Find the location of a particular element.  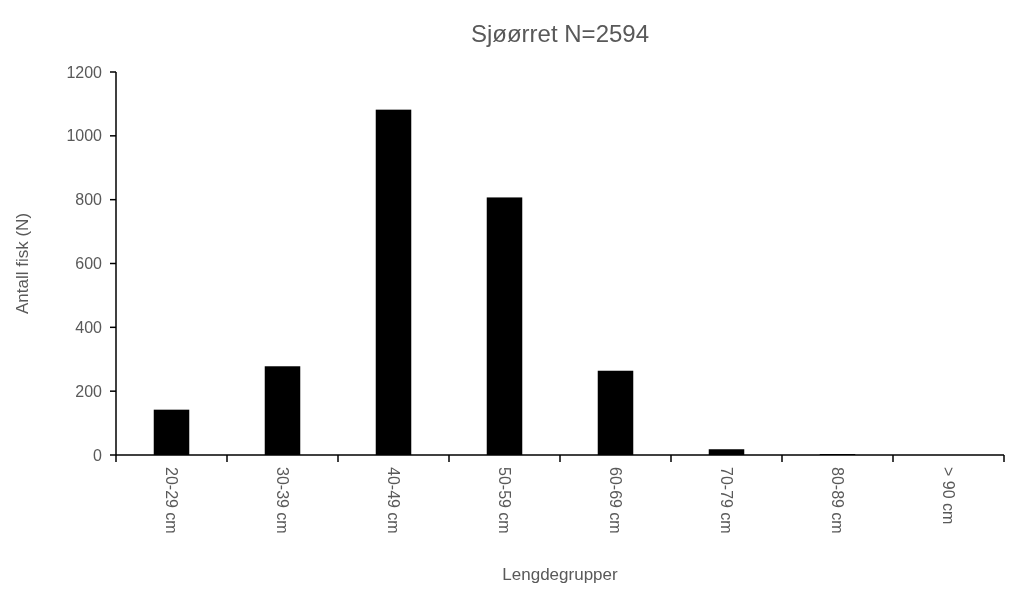

x-tick-label: 30-39 cm is located at coordinates (282, 500).